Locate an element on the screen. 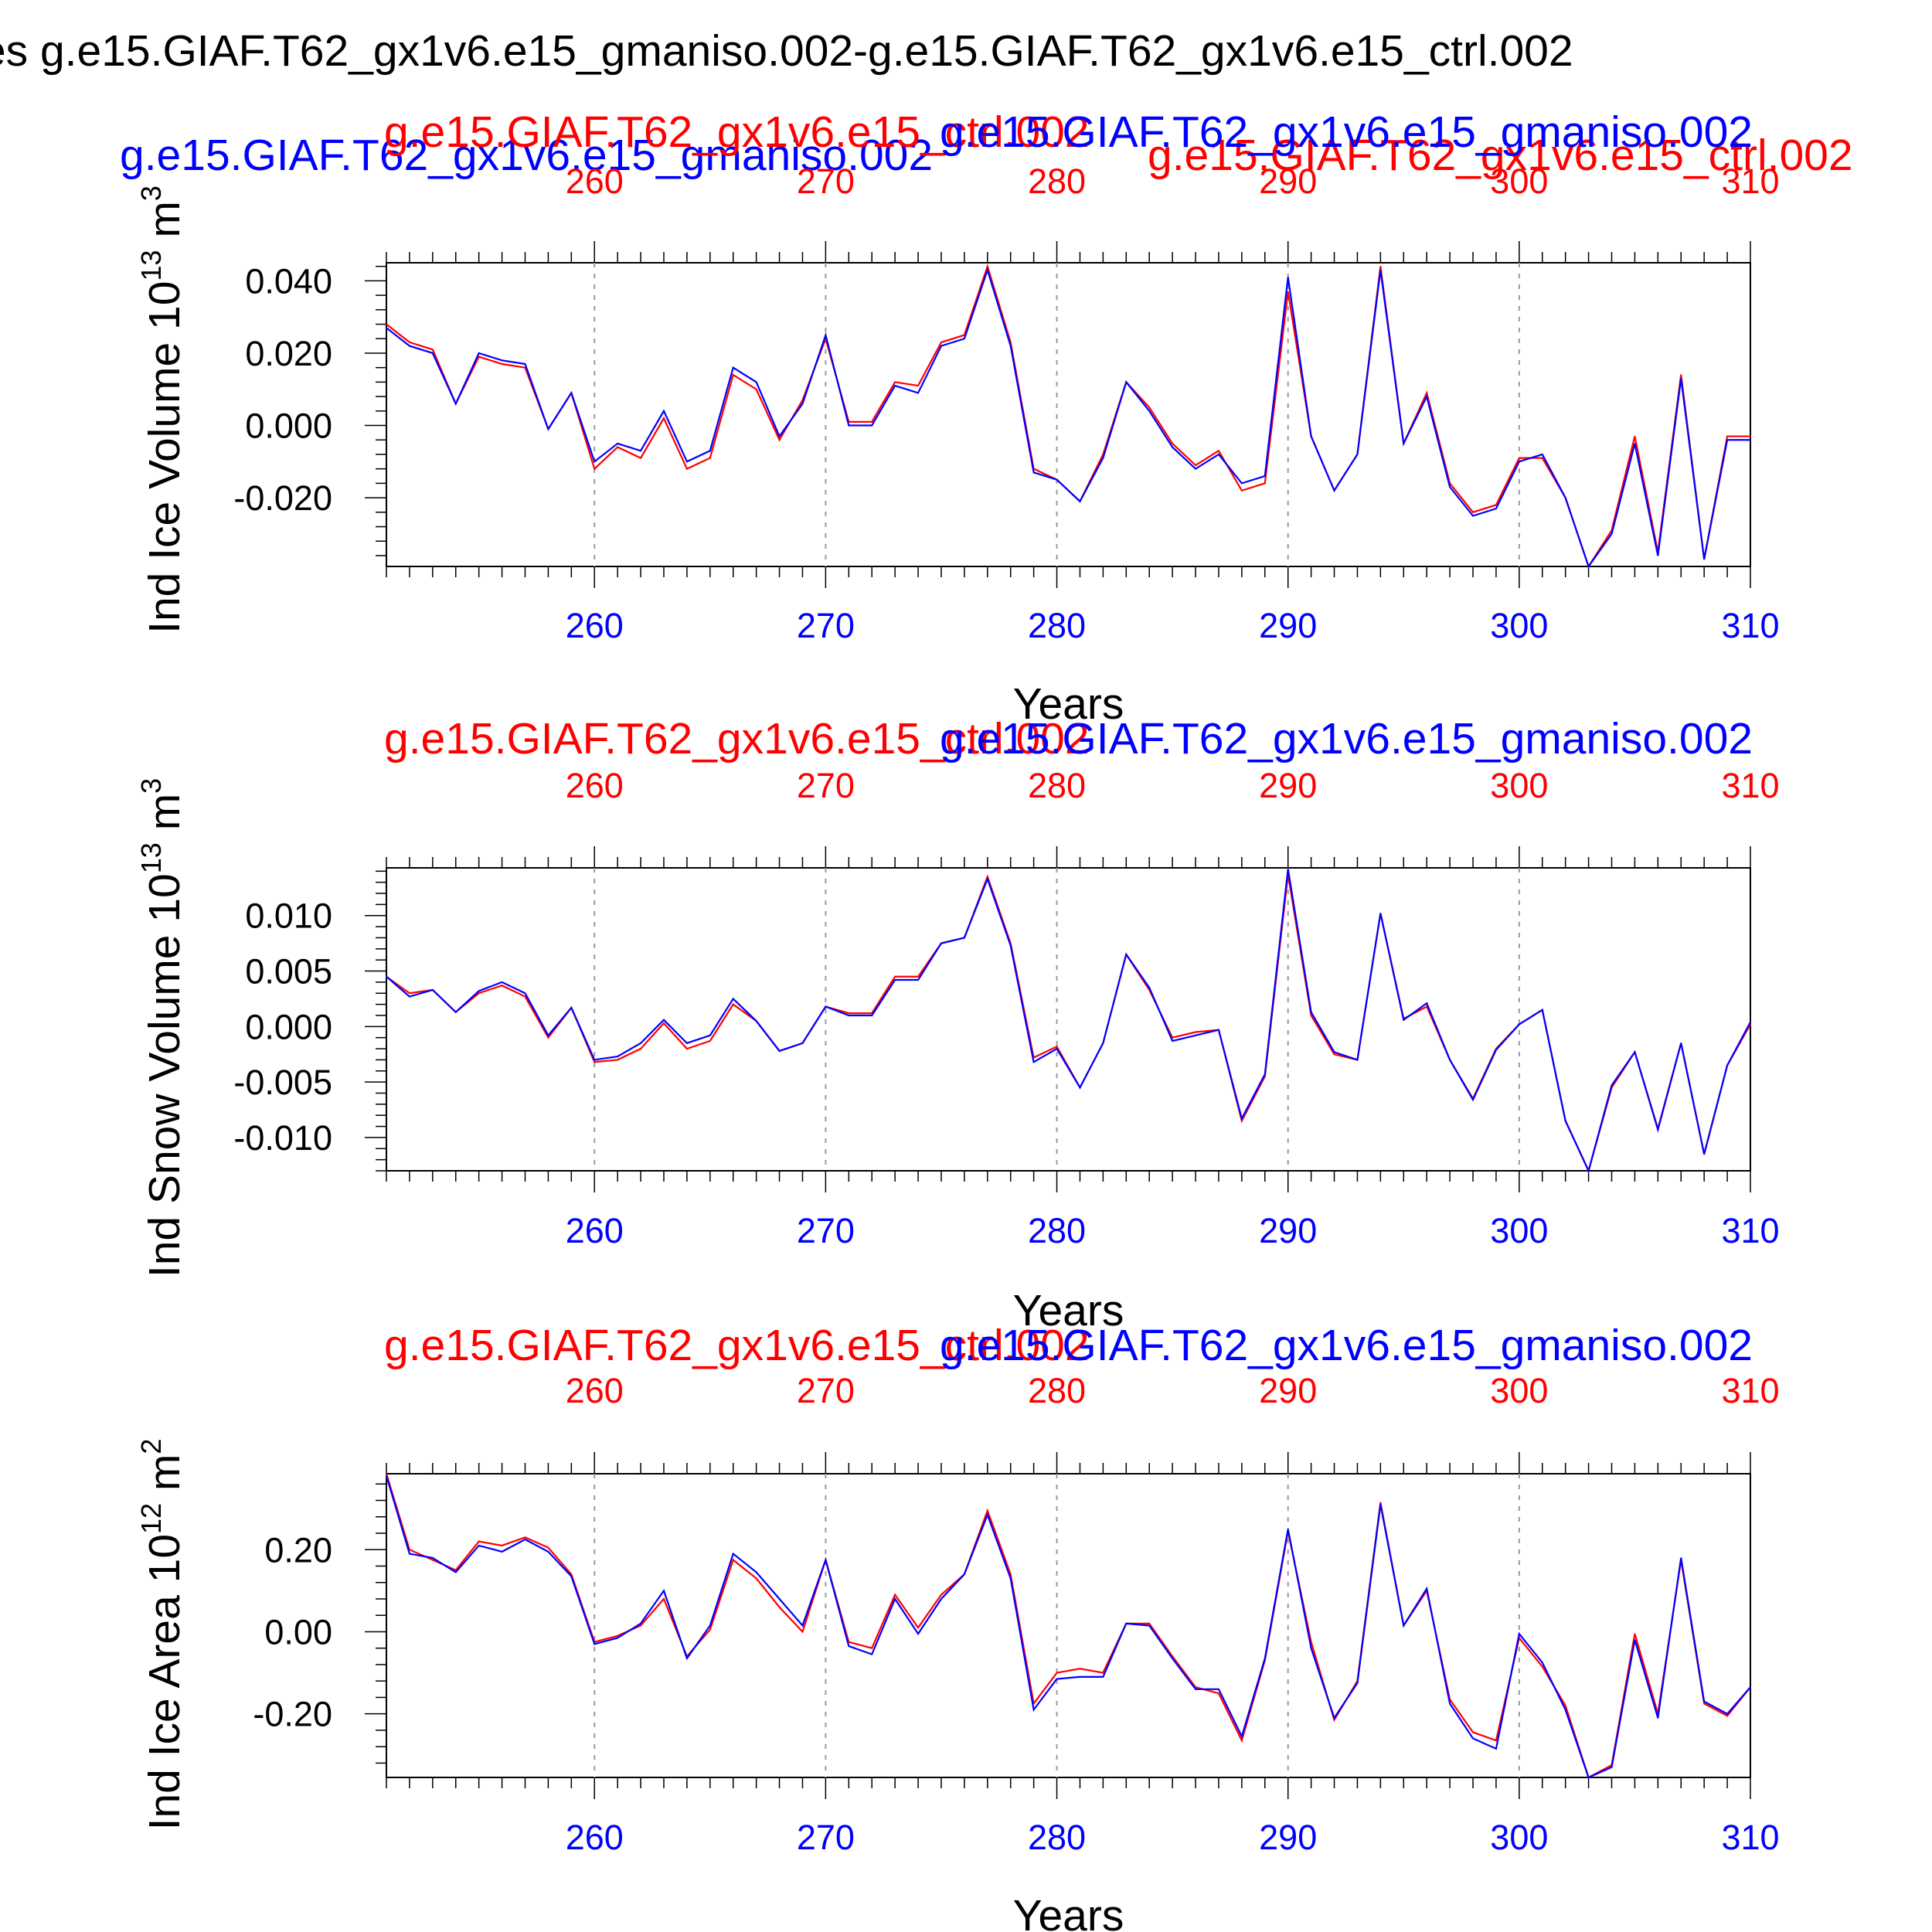 The width and height of the screenshot is (1932, 1932). legend-ctrl: g.e15.GIAF.T62_gx1v6.e15_ctrl.002 is located at coordinates (737, 132).